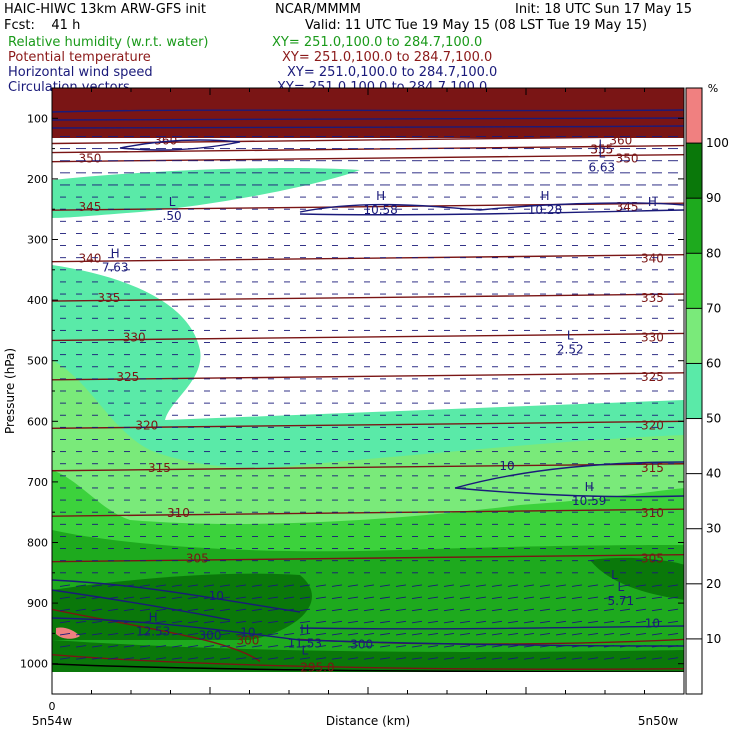  I want to click on theta-label-350-0: 350, so click(89, 159).